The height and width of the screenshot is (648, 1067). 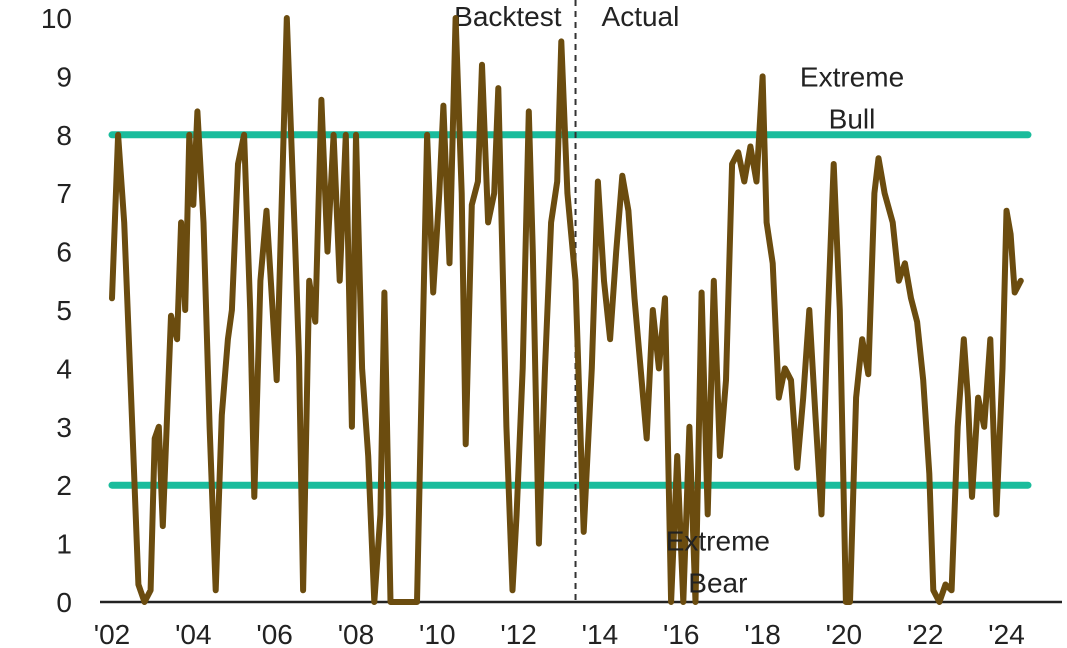 What do you see at coordinates (925, 633) in the screenshot?
I see `x-tick-label: '22` at bounding box center [925, 633].